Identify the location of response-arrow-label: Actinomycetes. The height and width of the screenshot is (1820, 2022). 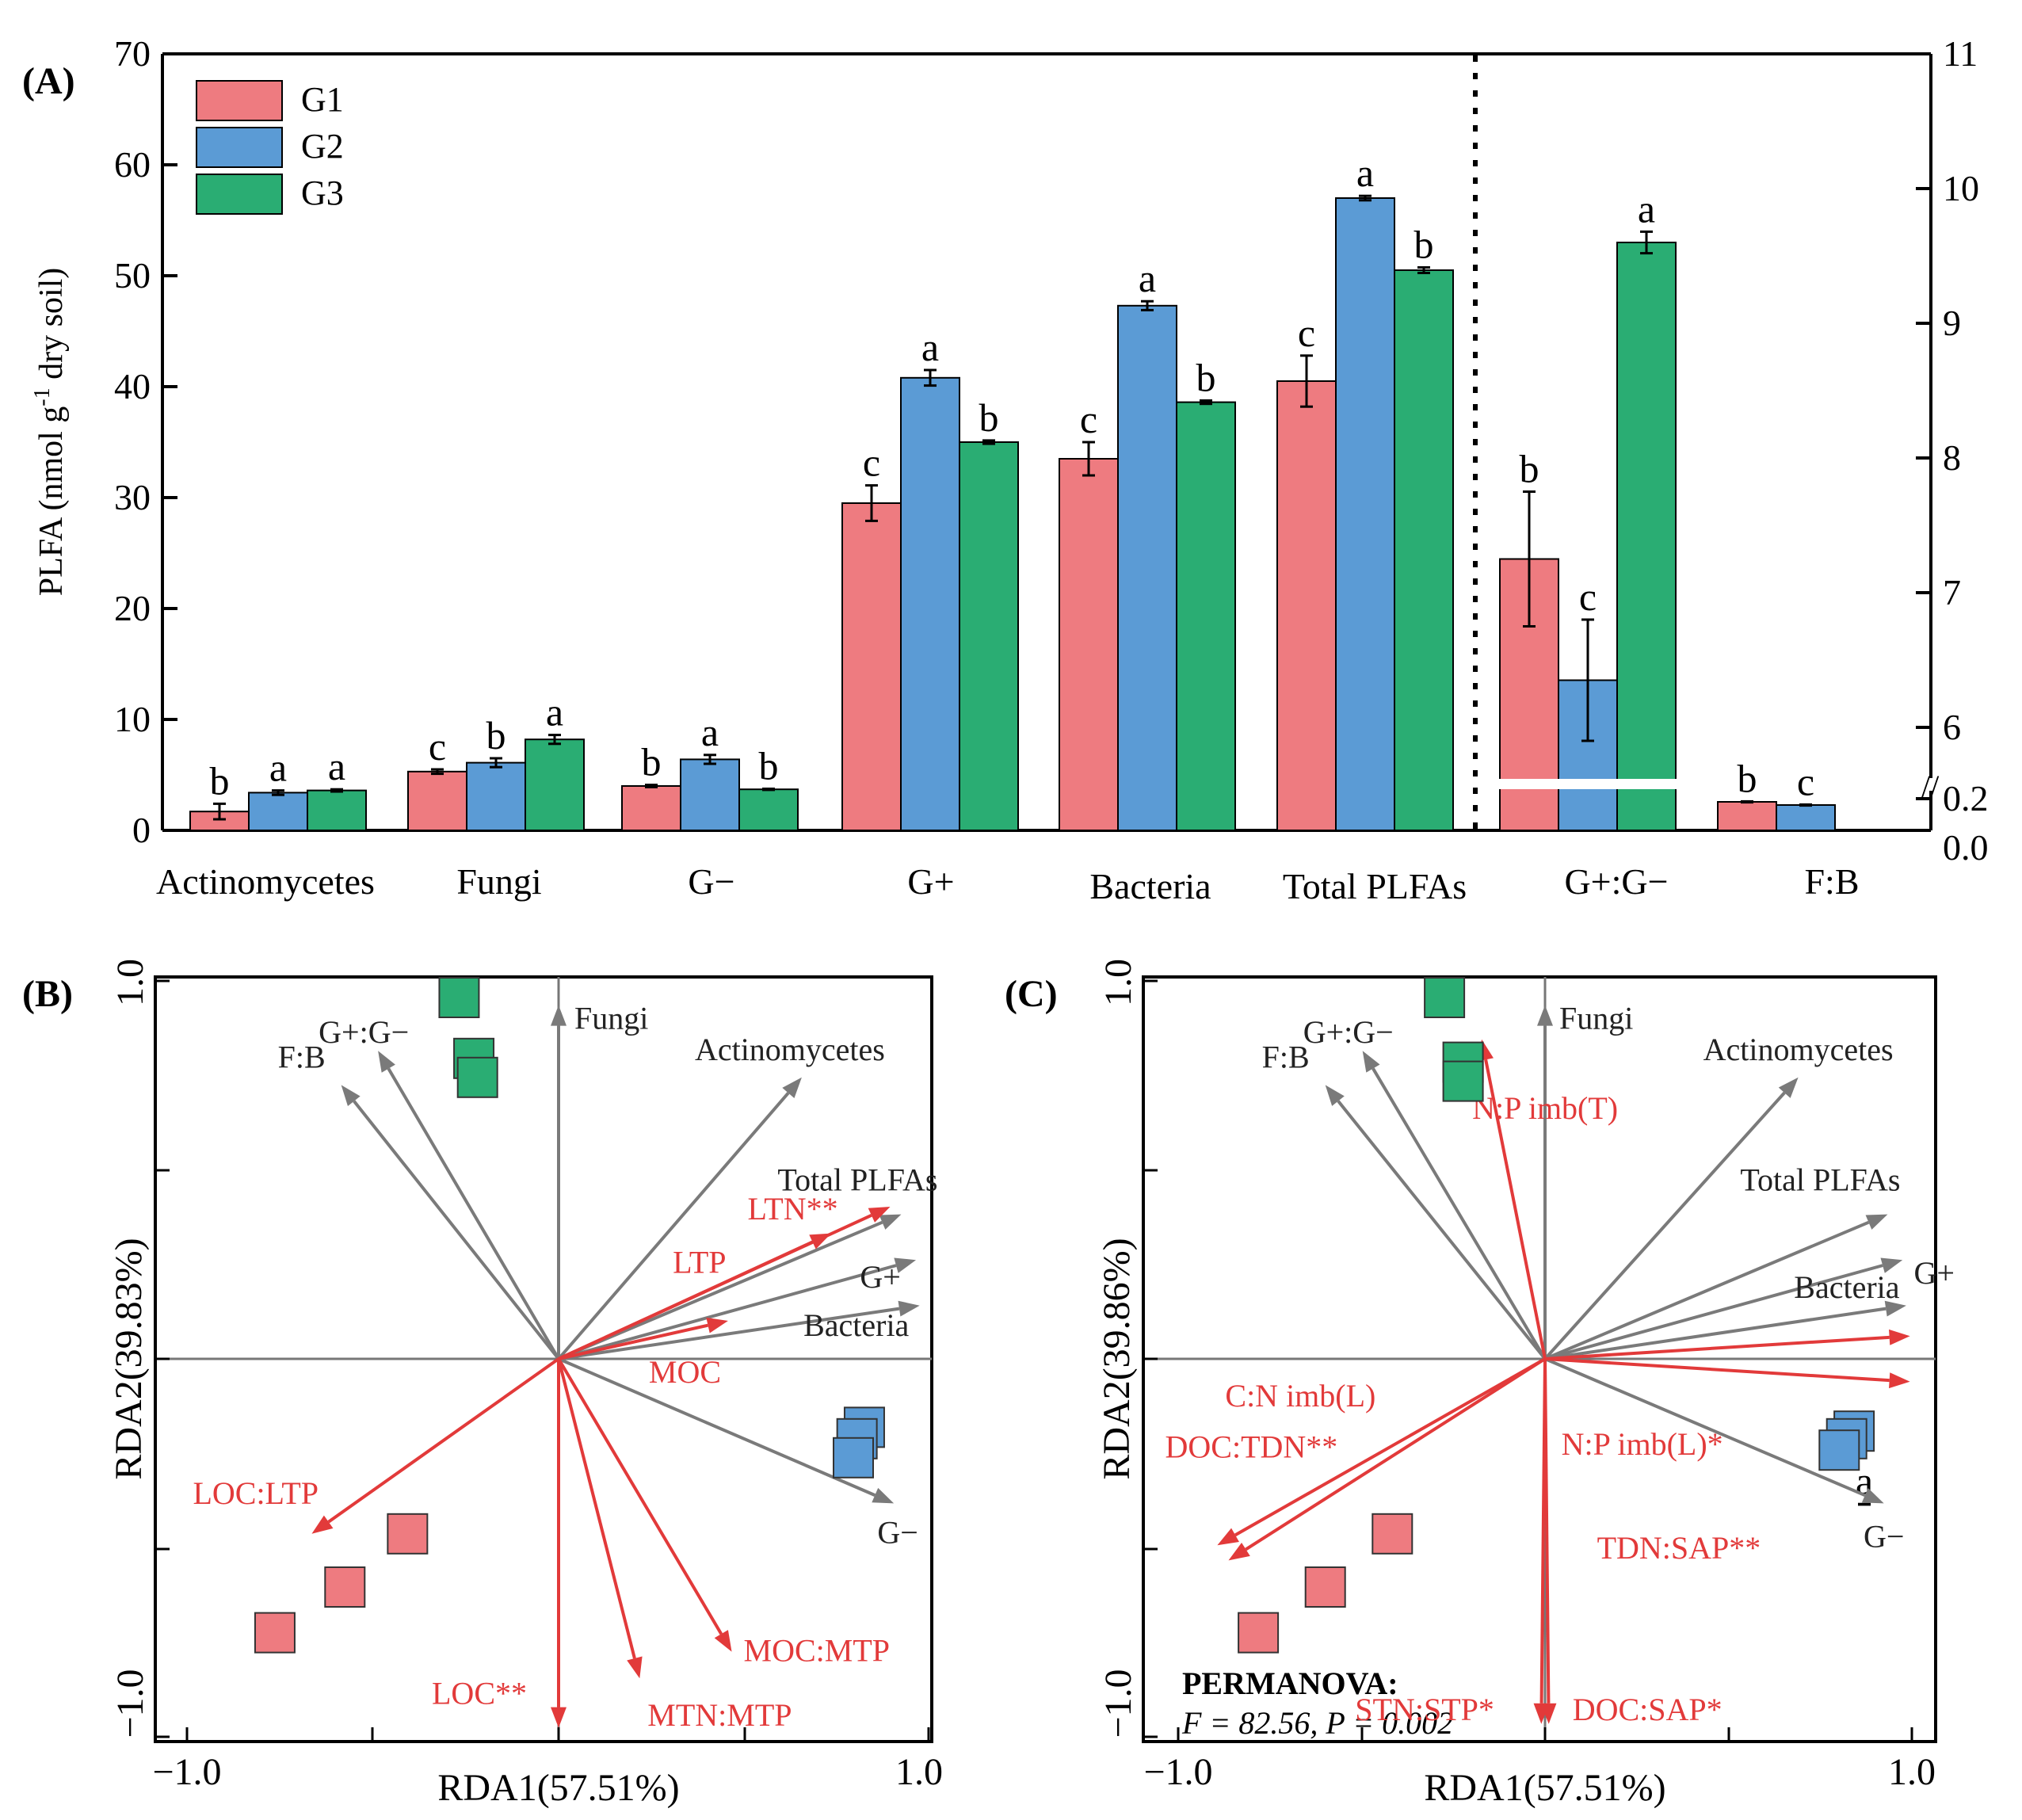
(1799, 1049).